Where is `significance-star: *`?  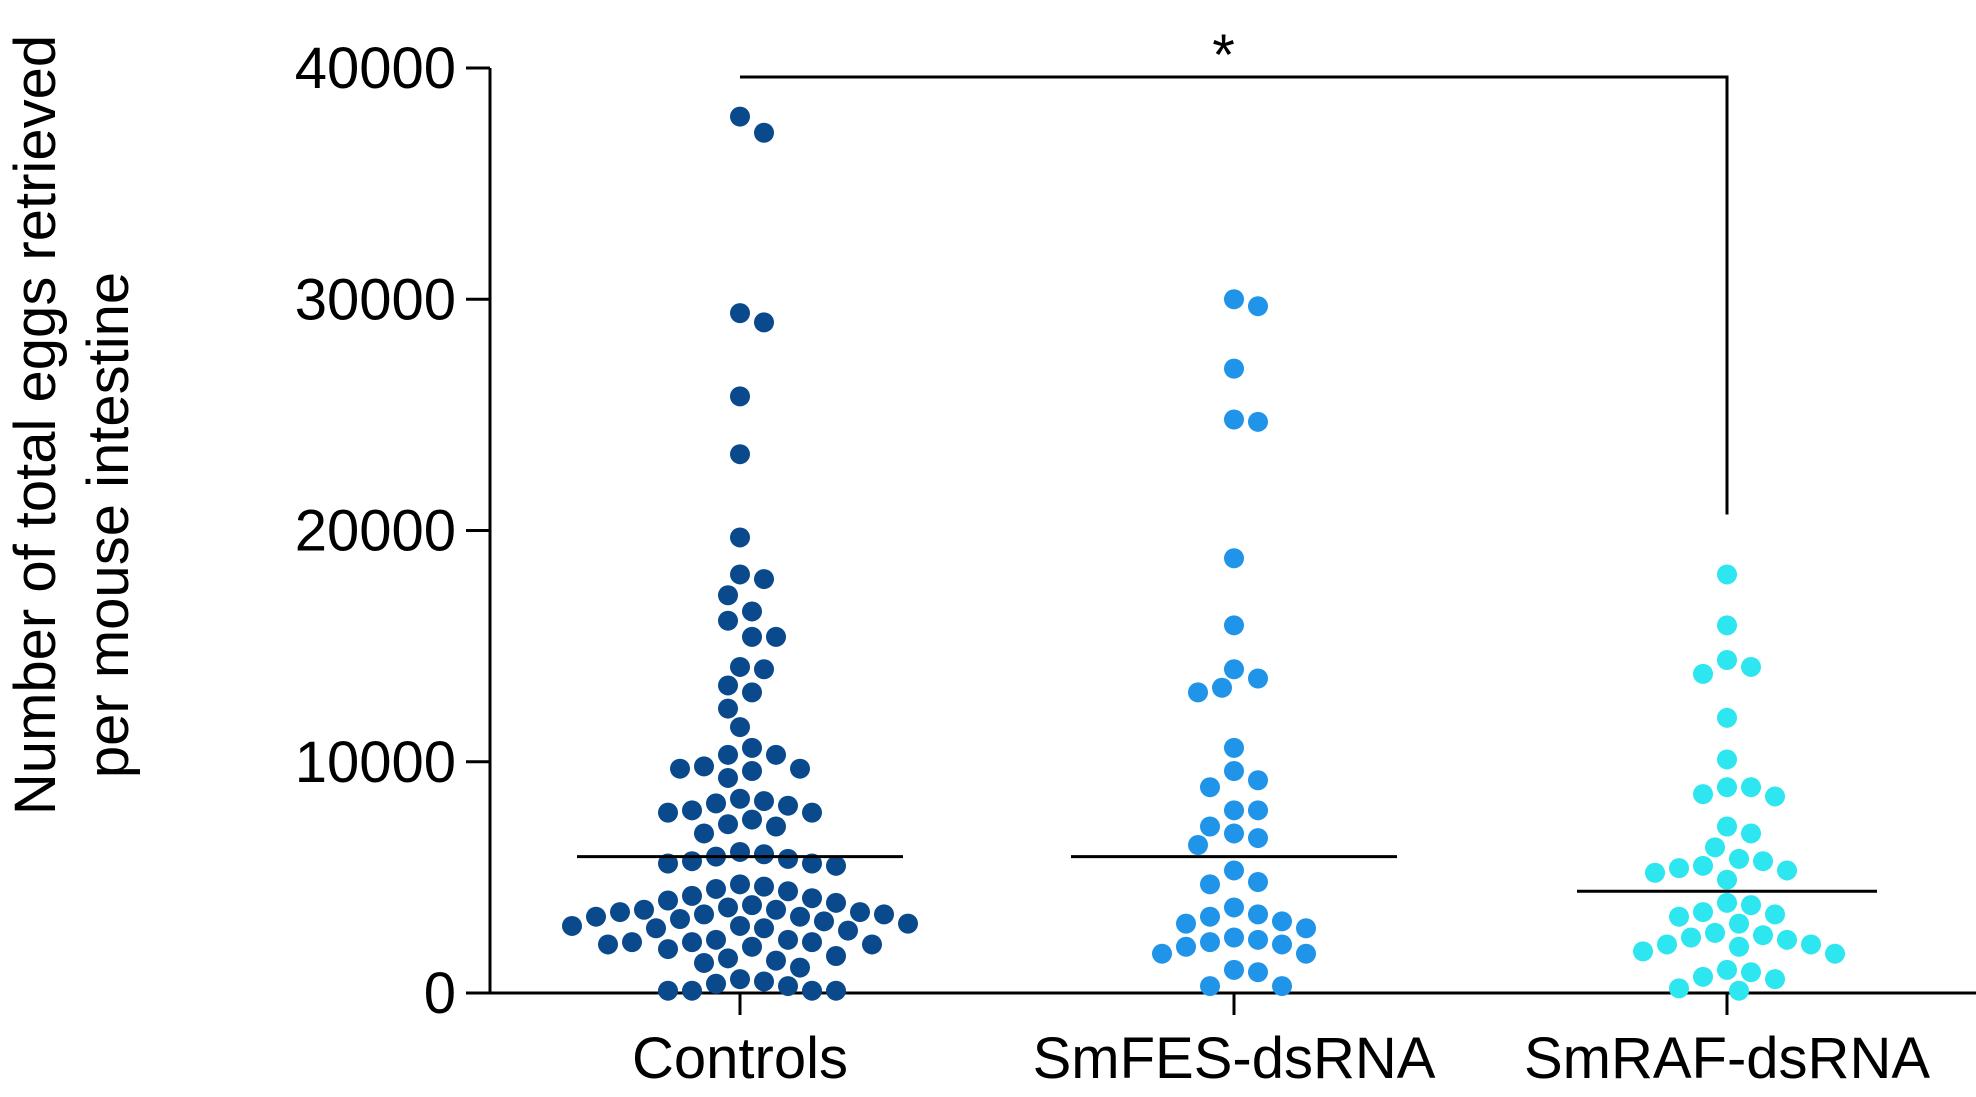 significance-star: * is located at coordinates (1223, 55).